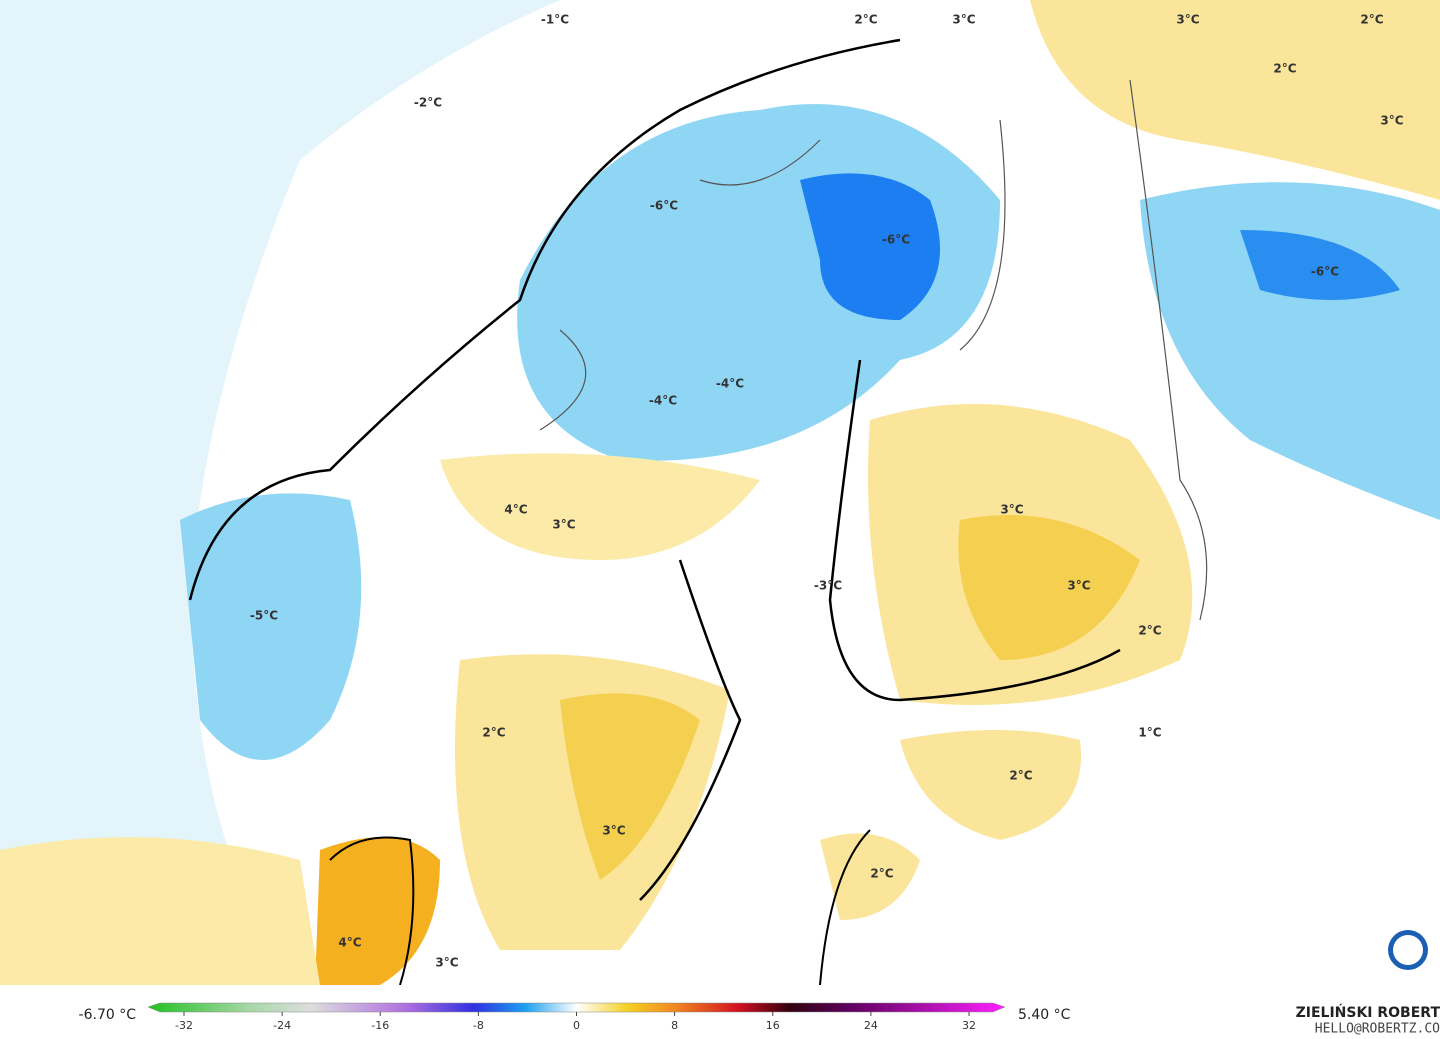 This screenshot has width=1440, height=1039. I want to click on contour-label: 1°C, so click(1149, 733).